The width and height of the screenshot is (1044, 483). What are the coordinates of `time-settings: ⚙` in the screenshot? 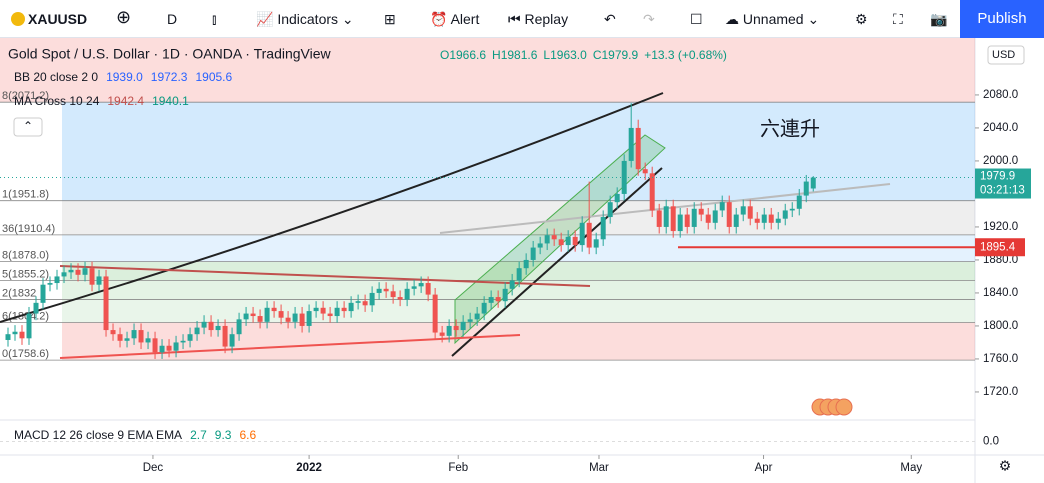 It's located at (1005, 466).